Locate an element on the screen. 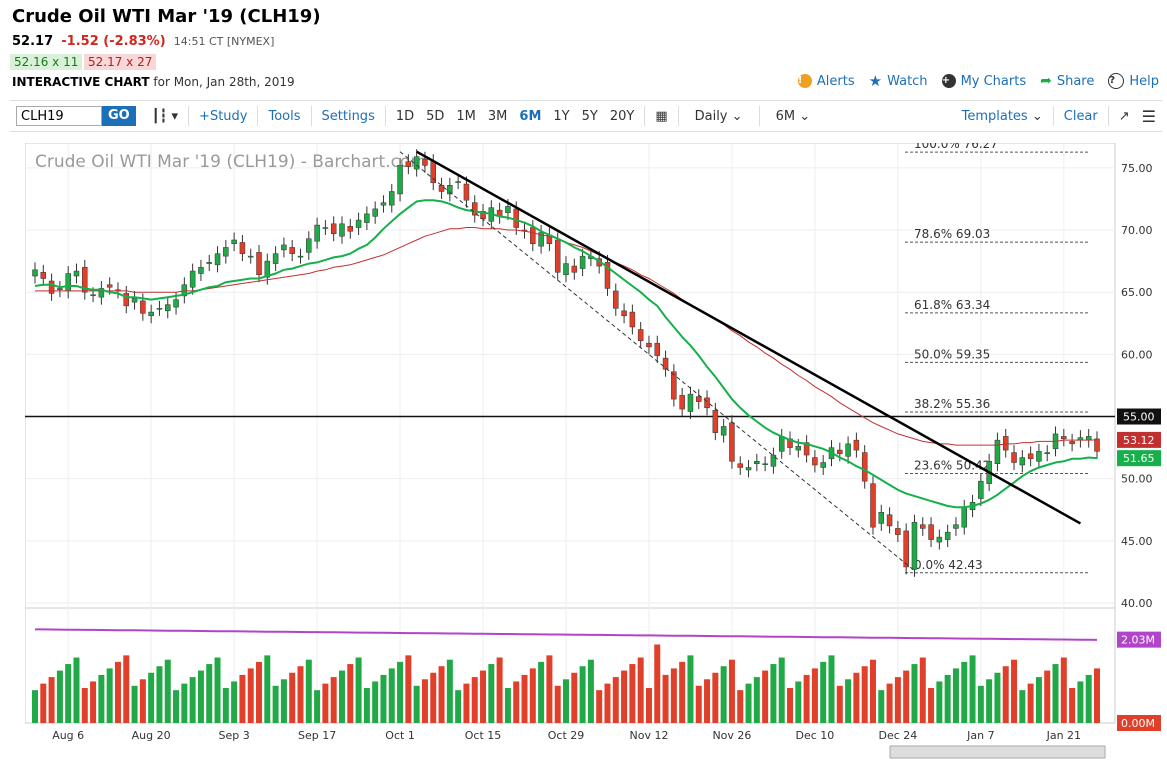  period-select: 6M ⌄ is located at coordinates (793, 116).